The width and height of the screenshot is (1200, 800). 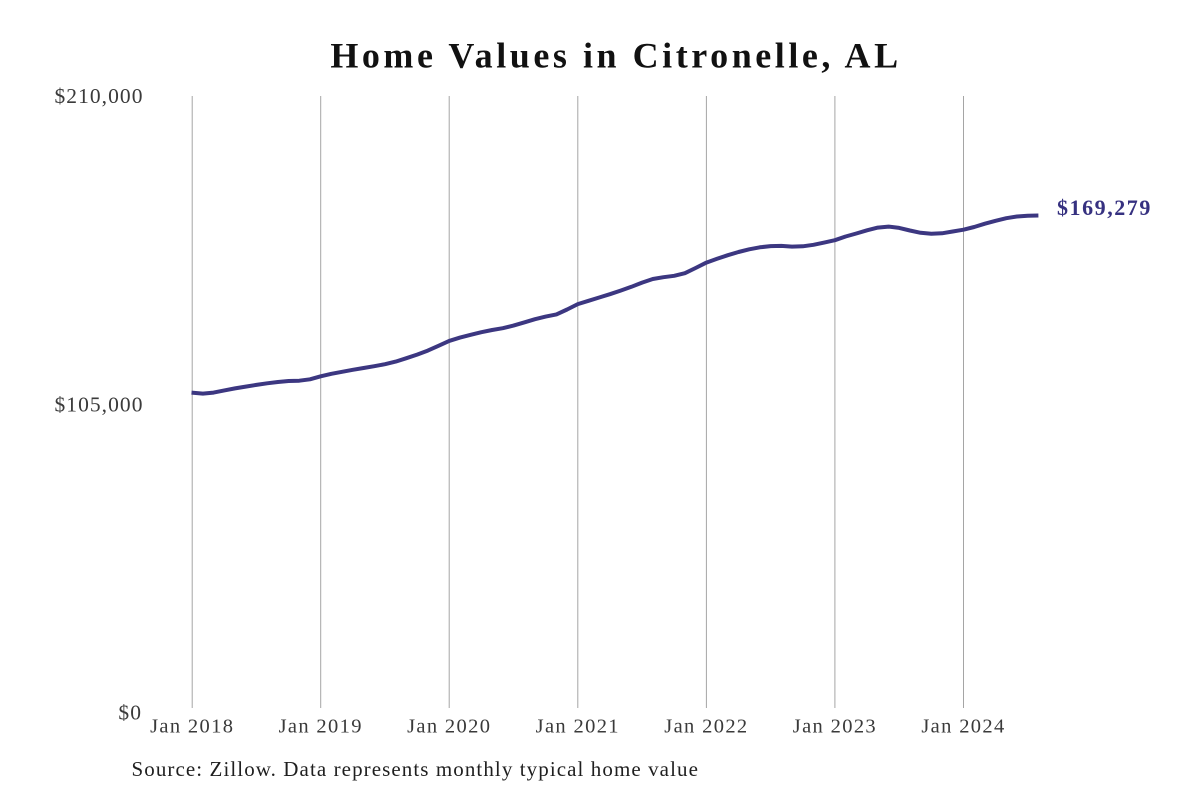 I want to click on svg-text: Jan 2021, so click(x=578, y=727).